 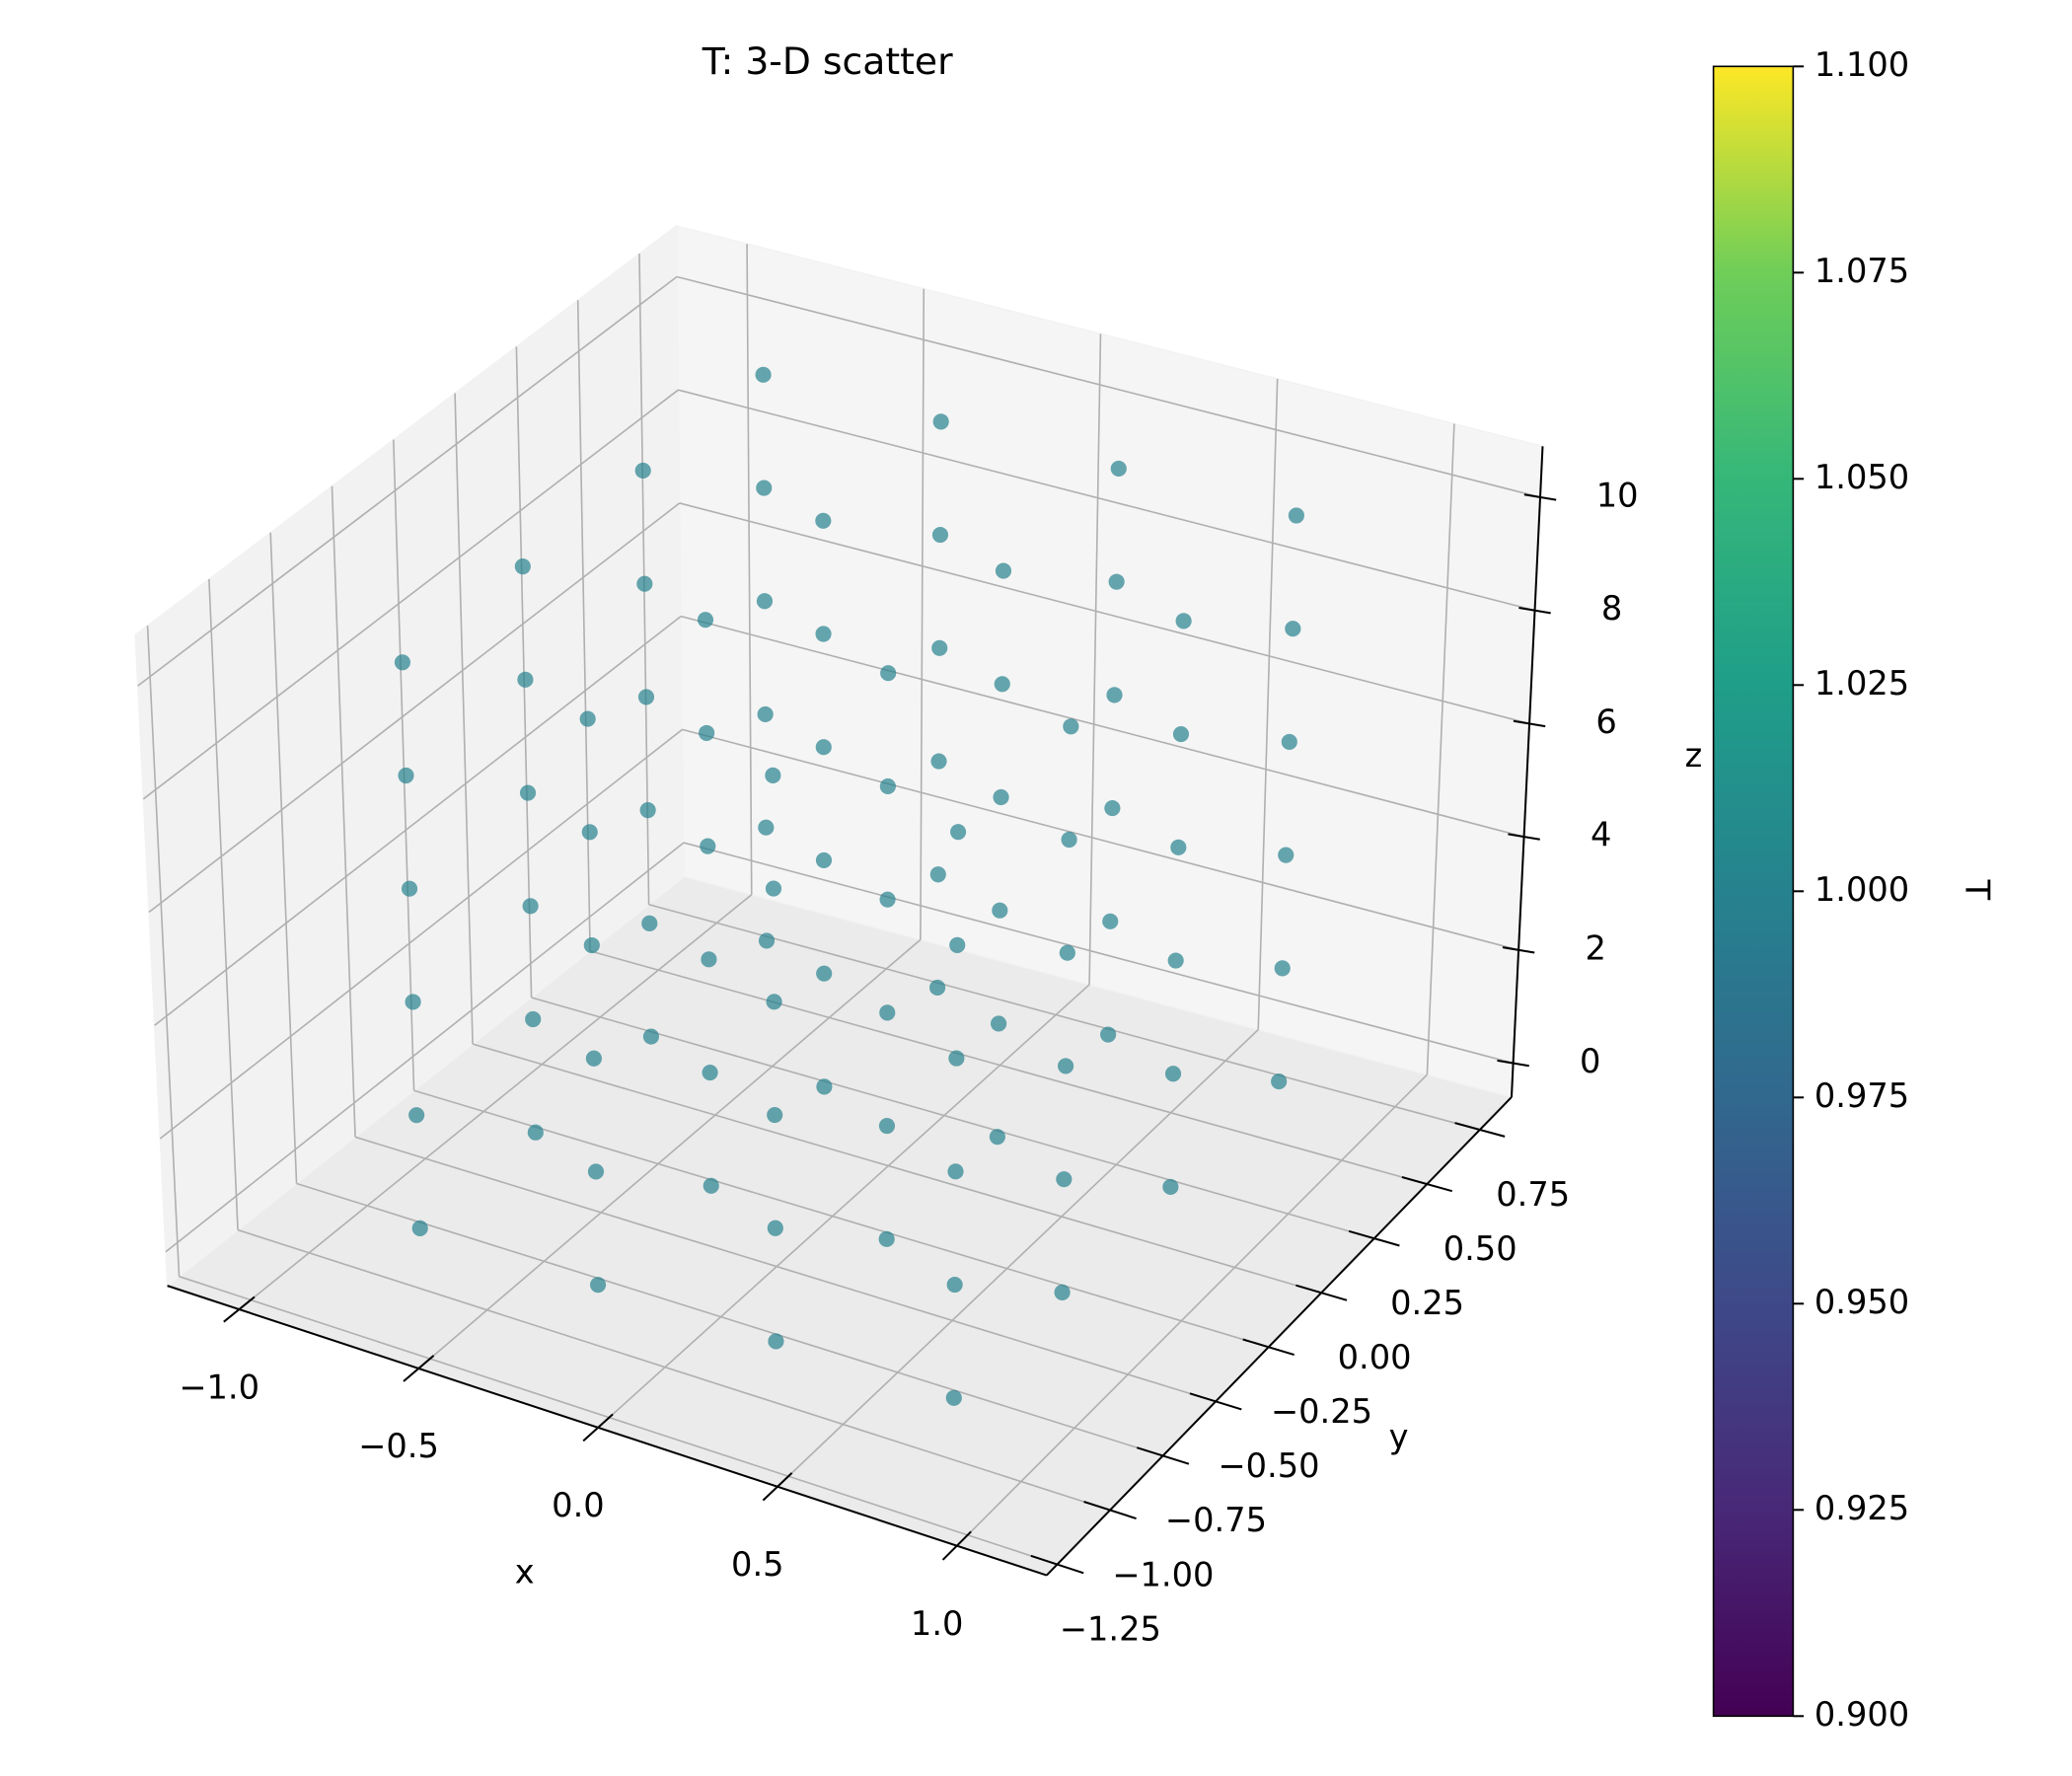 What do you see at coordinates (1694, 755) in the screenshot?
I see `z-axis-label: z` at bounding box center [1694, 755].